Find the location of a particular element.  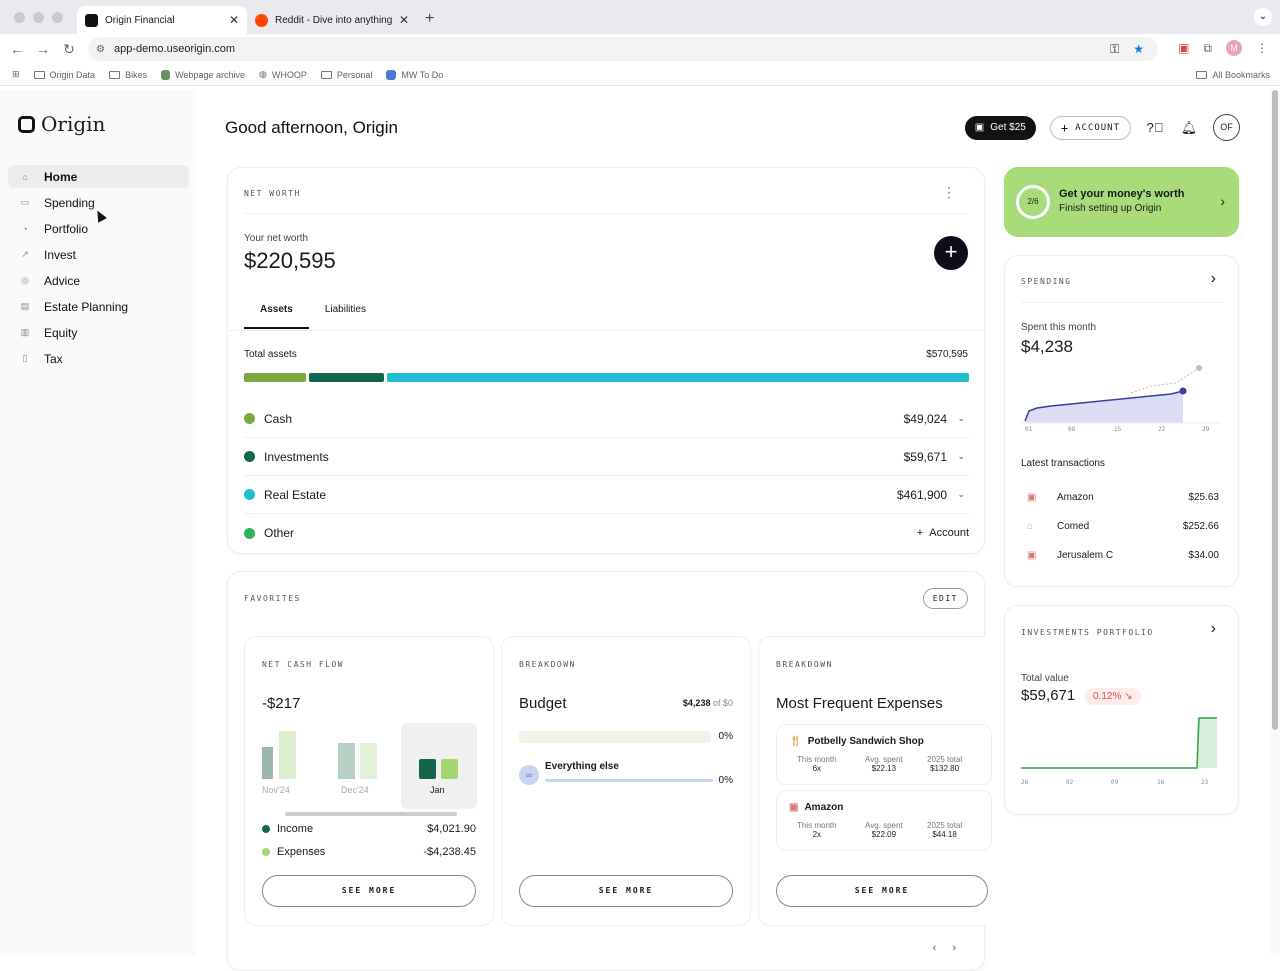

bookmark-item: ◍ WHOOP is located at coordinates (283, 74).